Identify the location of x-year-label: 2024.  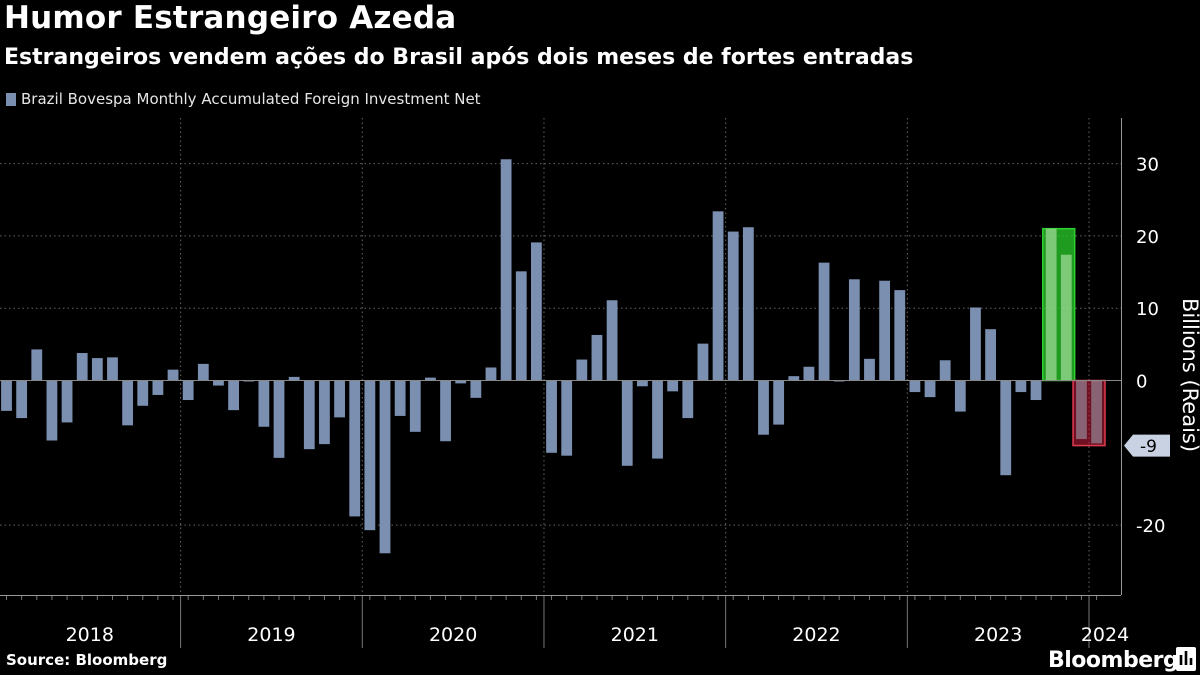
(1105, 635).